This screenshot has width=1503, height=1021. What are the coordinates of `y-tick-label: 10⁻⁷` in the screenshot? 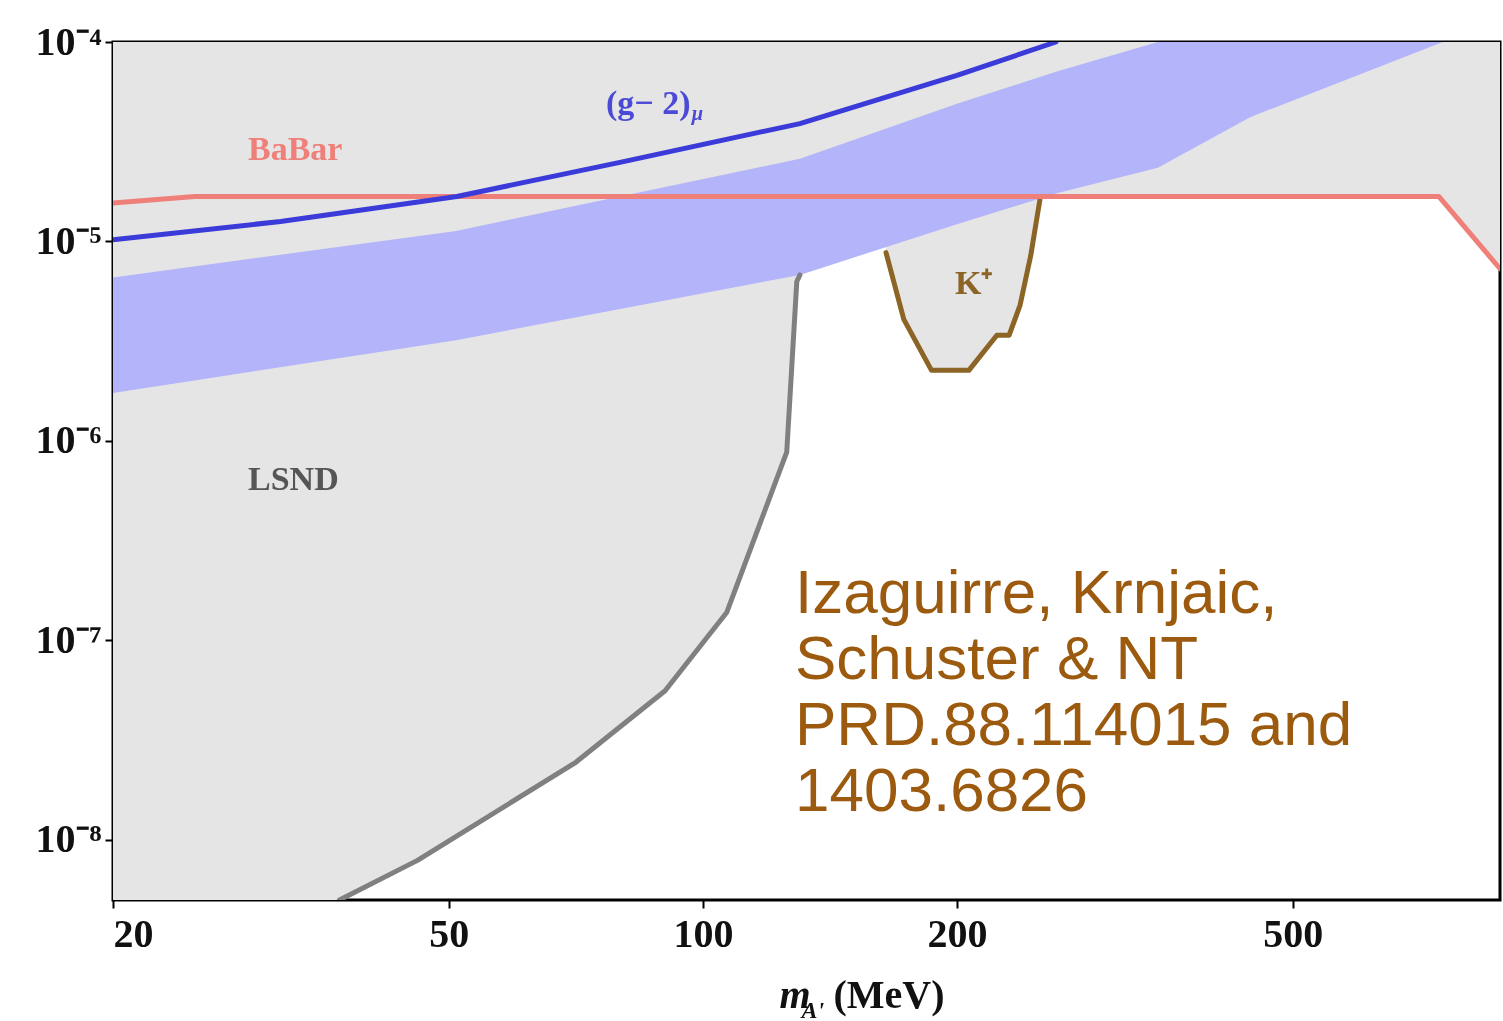 It's located at (68, 639).